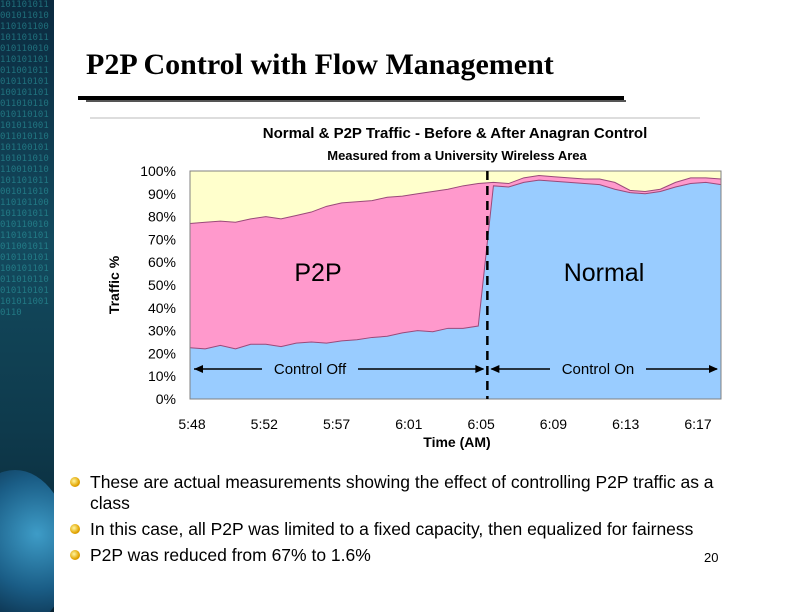 The image size is (792, 612). Describe the element at coordinates (310, 369) in the screenshot. I see `control-off-label: Control Off` at that location.